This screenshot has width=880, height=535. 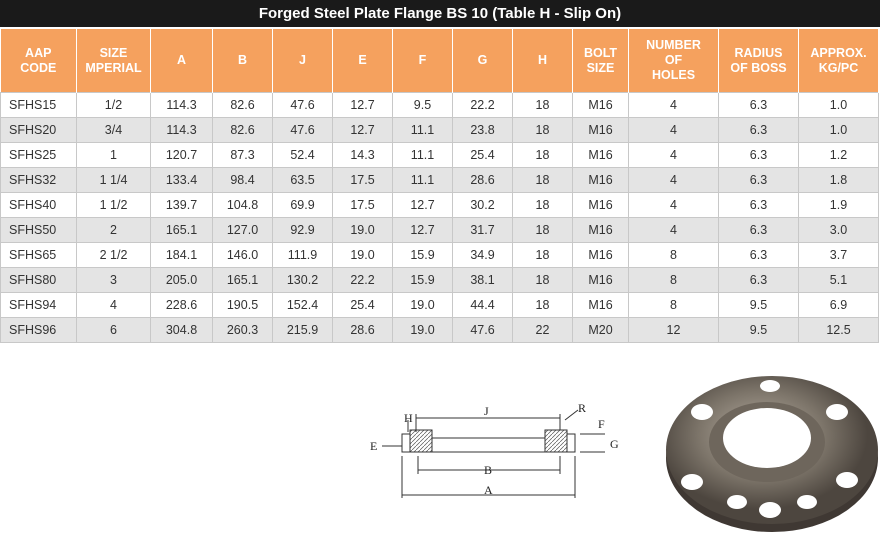 What do you see at coordinates (362, 60) in the screenshot?
I see `header-line: E` at bounding box center [362, 60].